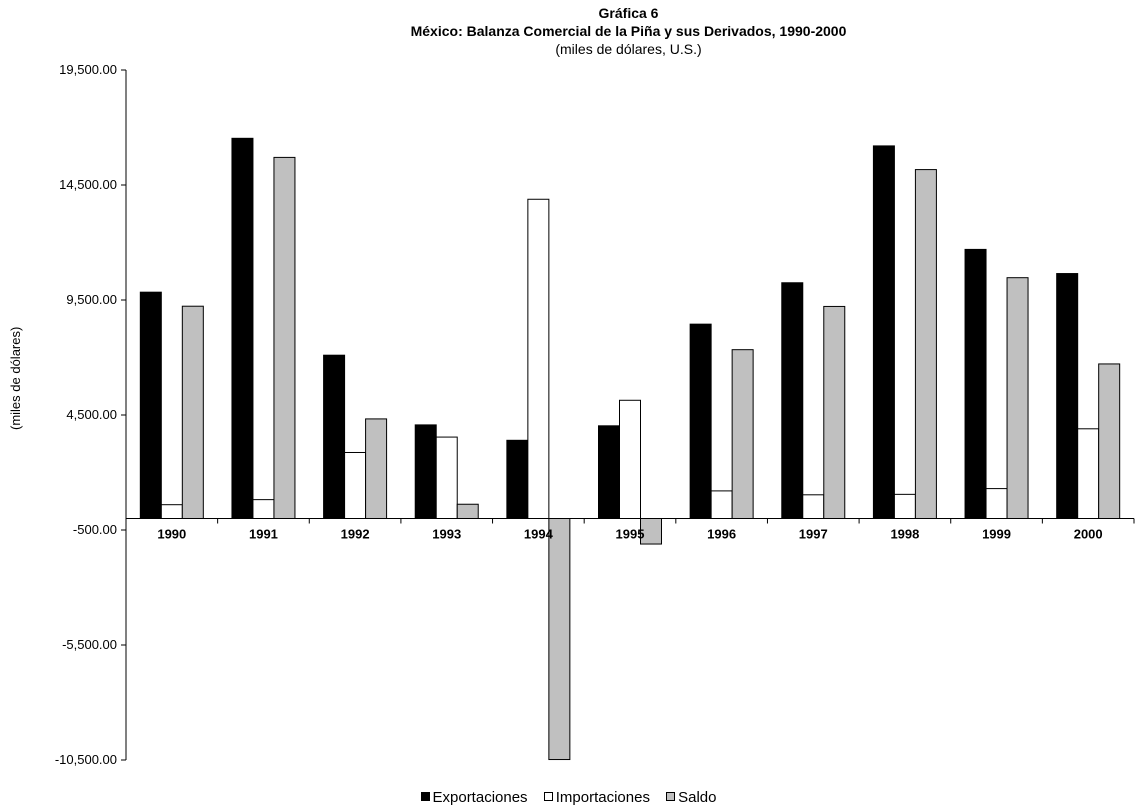 The width and height of the screenshot is (1137, 809). I want to click on bar-saldo-1997, so click(834, 412).